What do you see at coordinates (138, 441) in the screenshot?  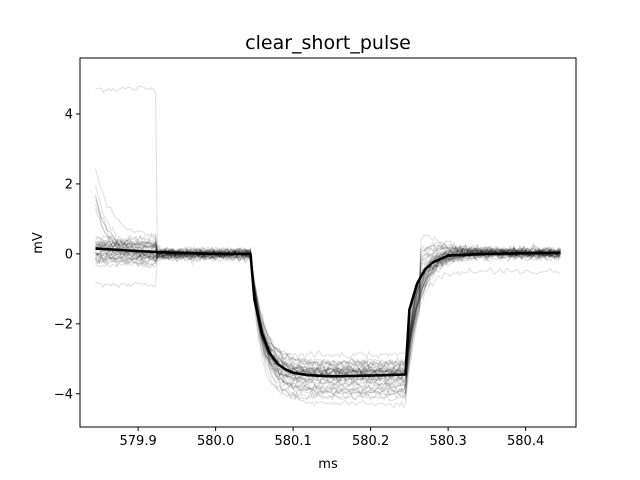 I see `x-tick-label: 579.9` at bounding box center [138, 441].